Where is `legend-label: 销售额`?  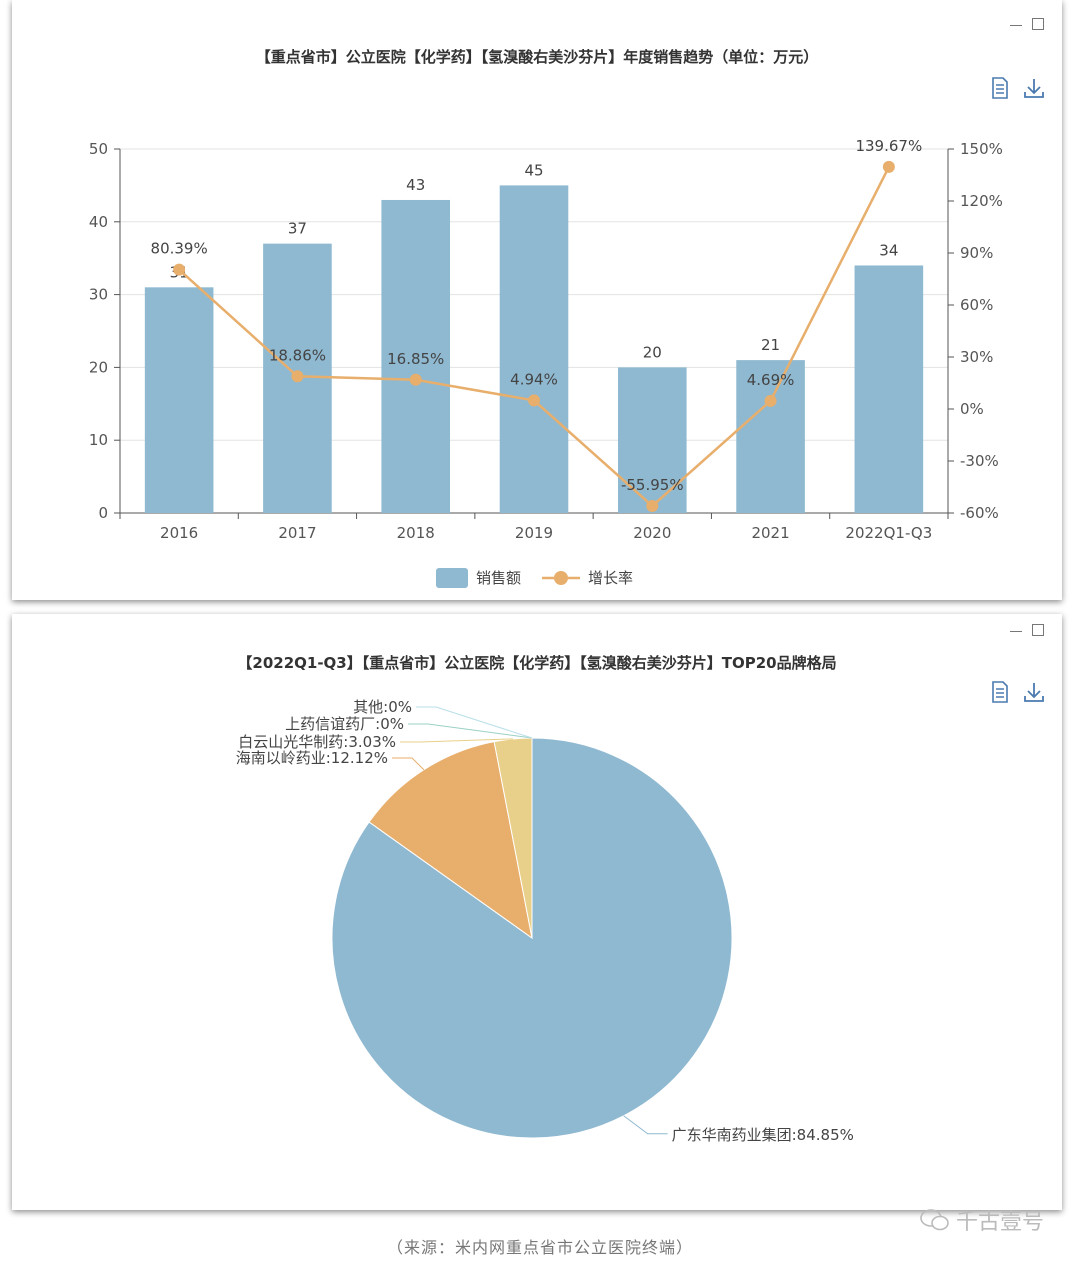
legend-label: 销售额 is located at coordinates (498, 578).